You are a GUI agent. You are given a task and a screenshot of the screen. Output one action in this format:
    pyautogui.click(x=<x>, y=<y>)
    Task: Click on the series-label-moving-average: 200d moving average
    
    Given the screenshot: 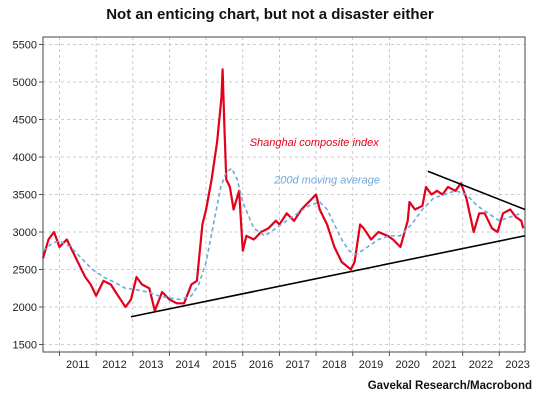 What is the action you would take?
    pyautogui.click(x=326, y=180)
    